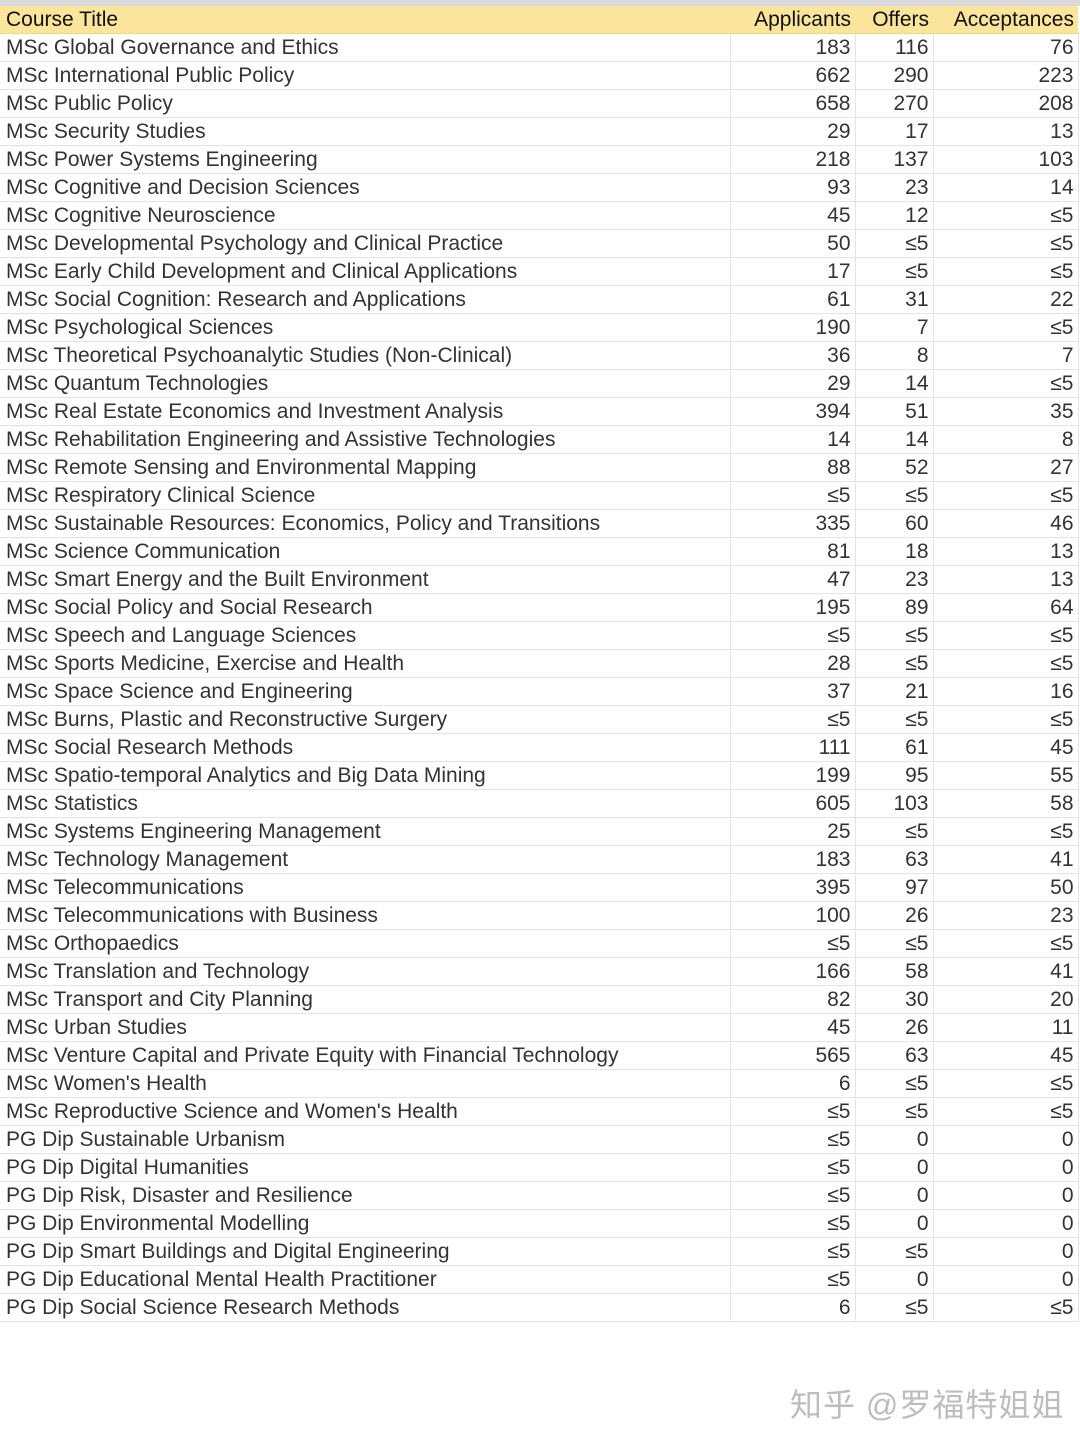 The image size is (1080, 1446). Describe the element at coordinates (894, 859) in the screenshot. I see `cell-offers: 63` at that location.